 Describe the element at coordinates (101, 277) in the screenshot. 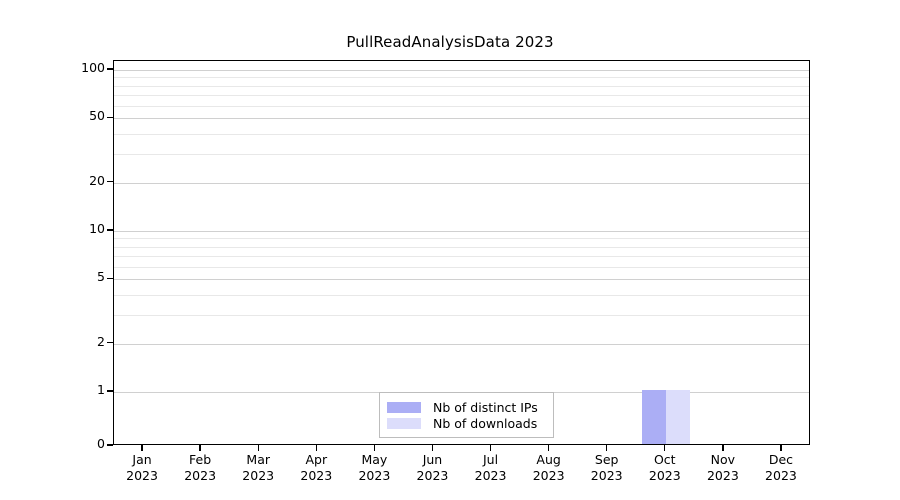

I see `y-axis-tick-label: 5` at that location.